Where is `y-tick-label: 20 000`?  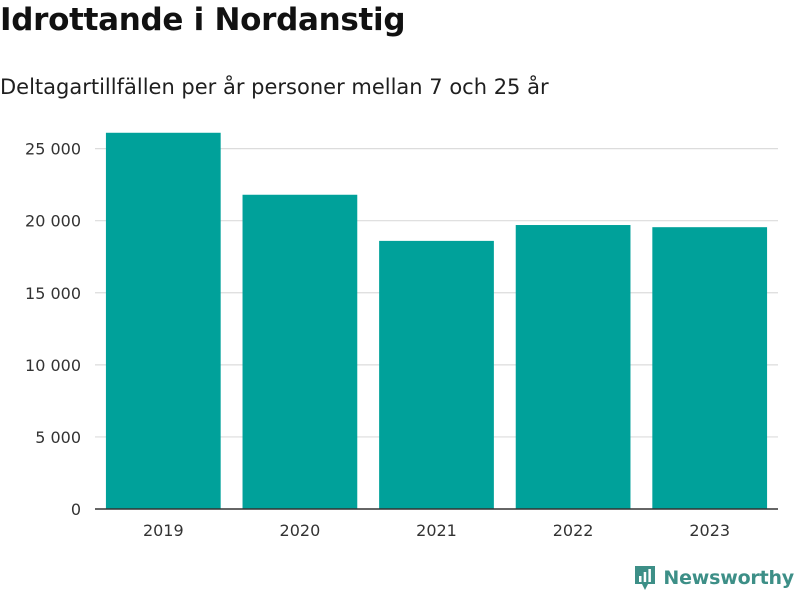 y-tick-label: 20 000 is located at coordinates (53, 221).